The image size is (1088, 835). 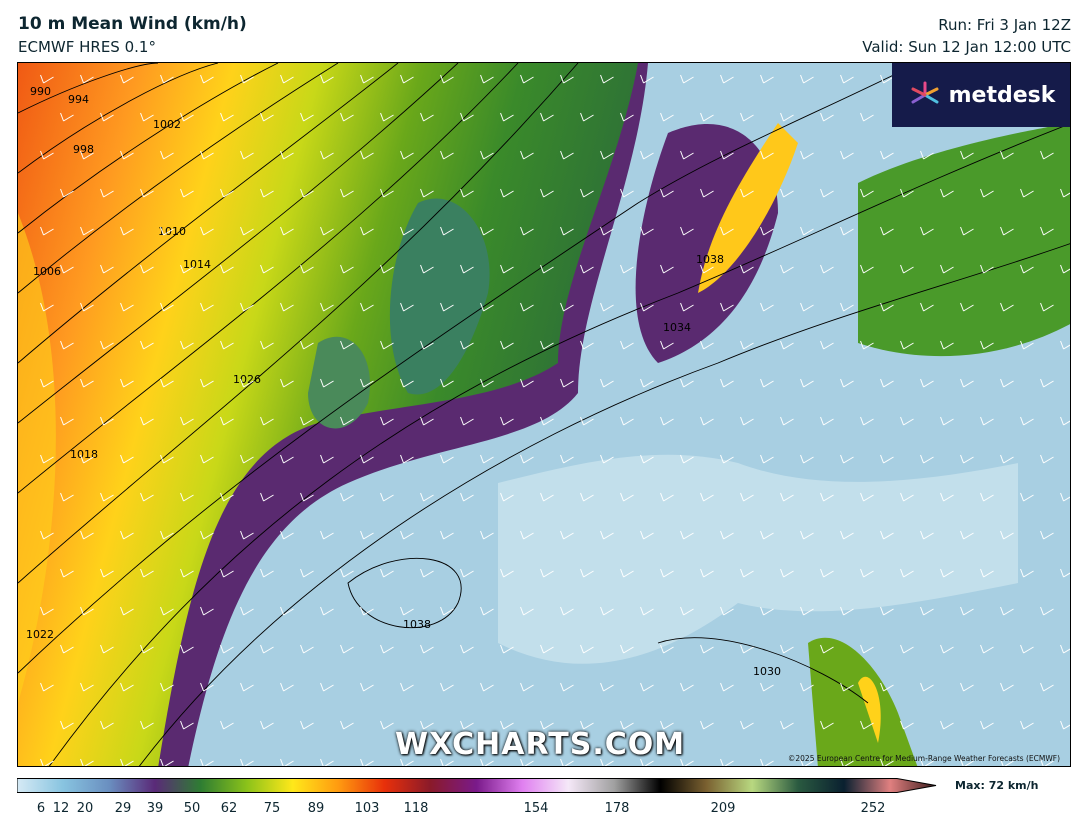 I want to click on colorbar-tick-label: 209, so click(x=723, y=808).